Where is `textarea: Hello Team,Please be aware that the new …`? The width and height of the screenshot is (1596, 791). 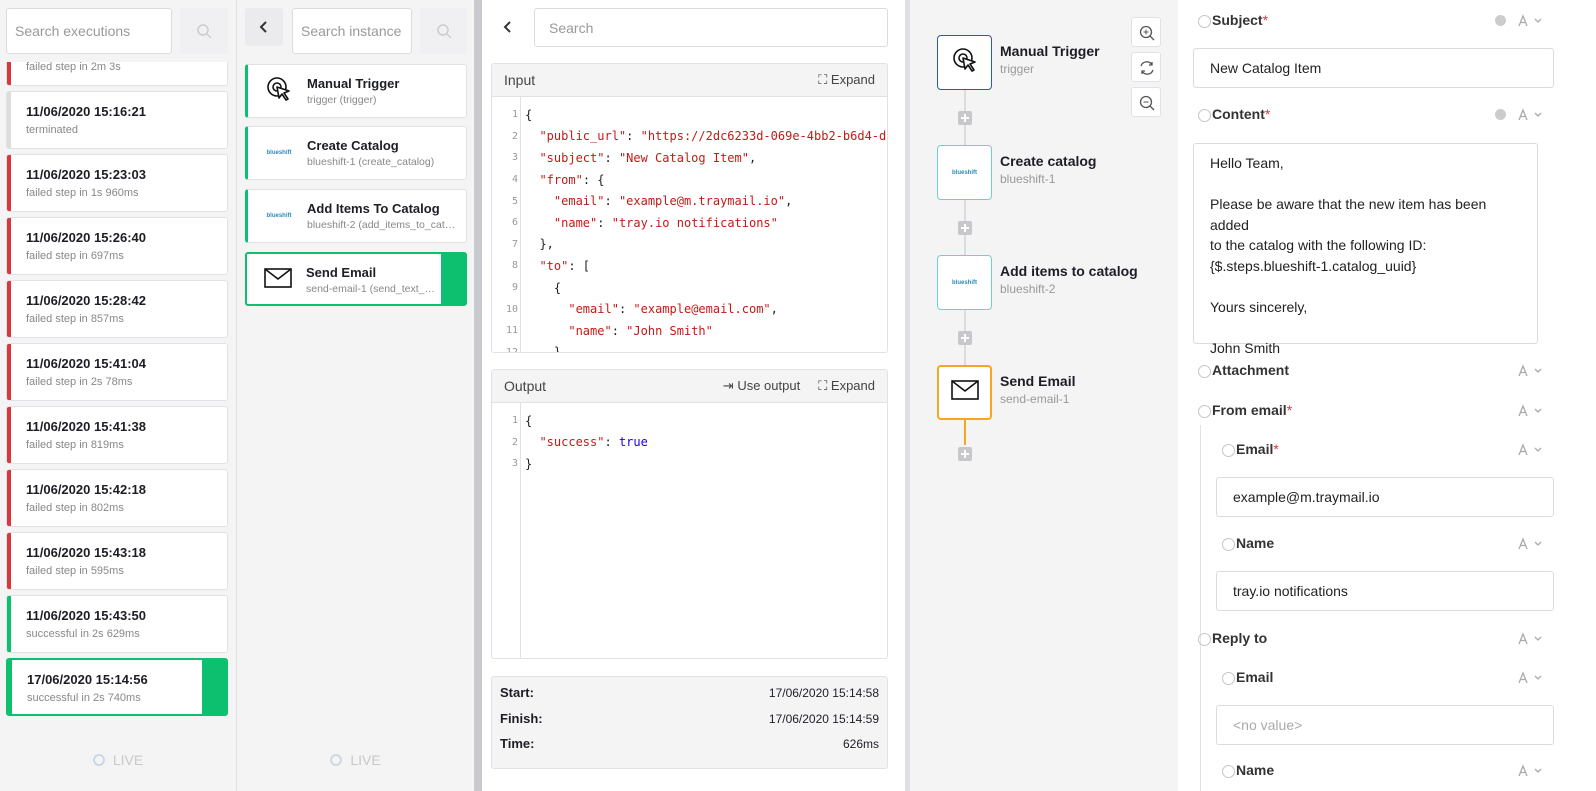
textarea: Hello Team,Please be aware that the new … is located at coordinates (1365, 243).